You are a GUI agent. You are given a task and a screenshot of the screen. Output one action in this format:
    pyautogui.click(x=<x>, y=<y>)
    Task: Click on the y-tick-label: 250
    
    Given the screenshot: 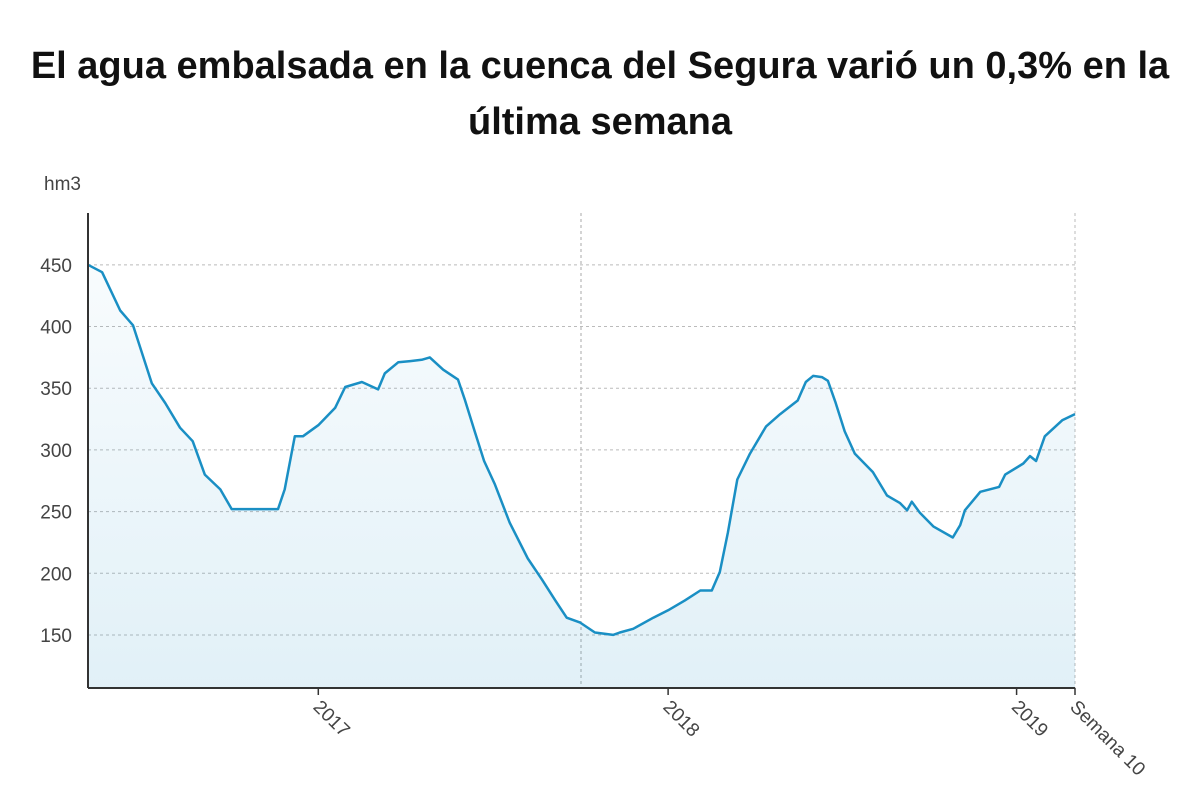 What is the action you would take?
    pyautogui.click(x=56, y=513)
    